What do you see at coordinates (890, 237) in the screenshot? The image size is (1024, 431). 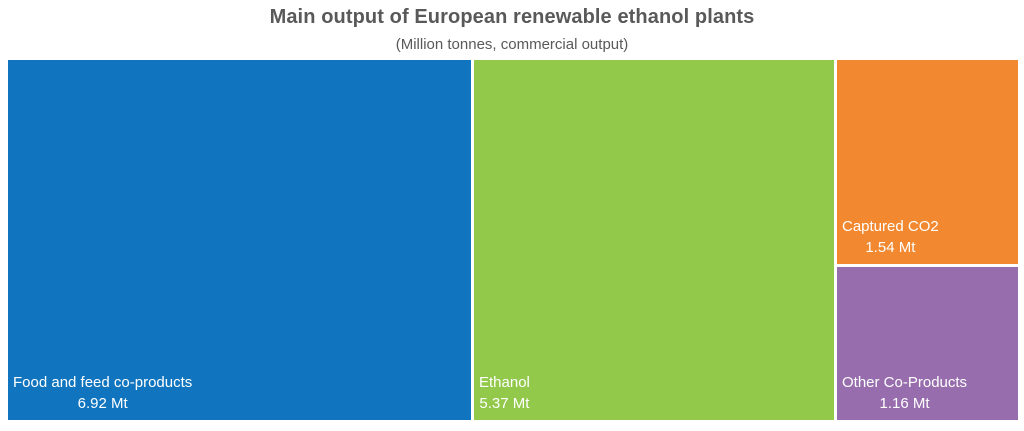 I see `tile-label: Captured CO2 1.54 Mt` at bounding box center [890, 237].